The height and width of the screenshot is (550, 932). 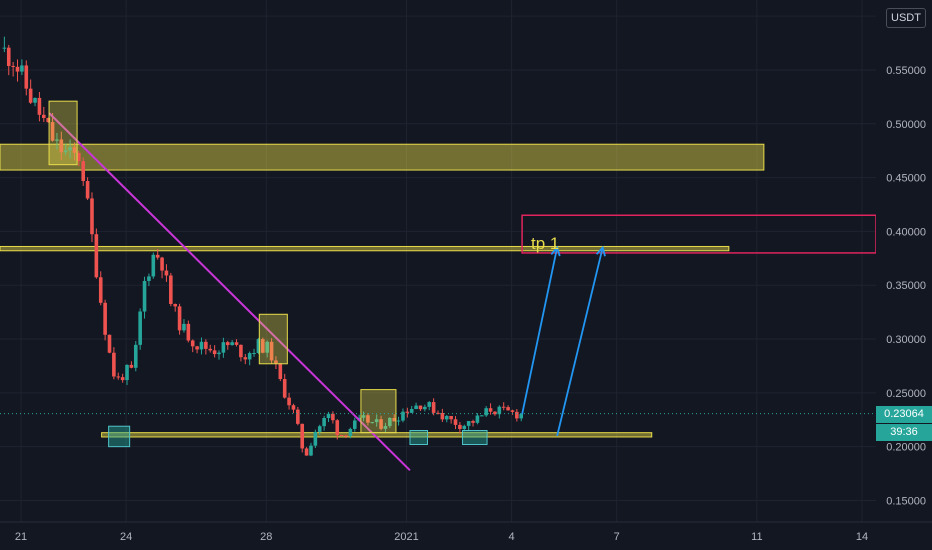 I want to click on time-axis: 21 24 28 2021 4 7 11 14, so click(x=466, y=532).